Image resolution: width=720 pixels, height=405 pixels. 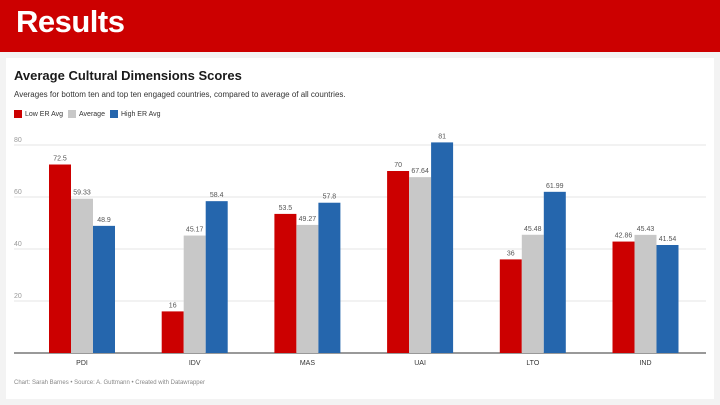 What do you see at coordinates (646, 229) in the screenshot?
I see `bar-value-label: 45.43` at bounding box center [646, 229].